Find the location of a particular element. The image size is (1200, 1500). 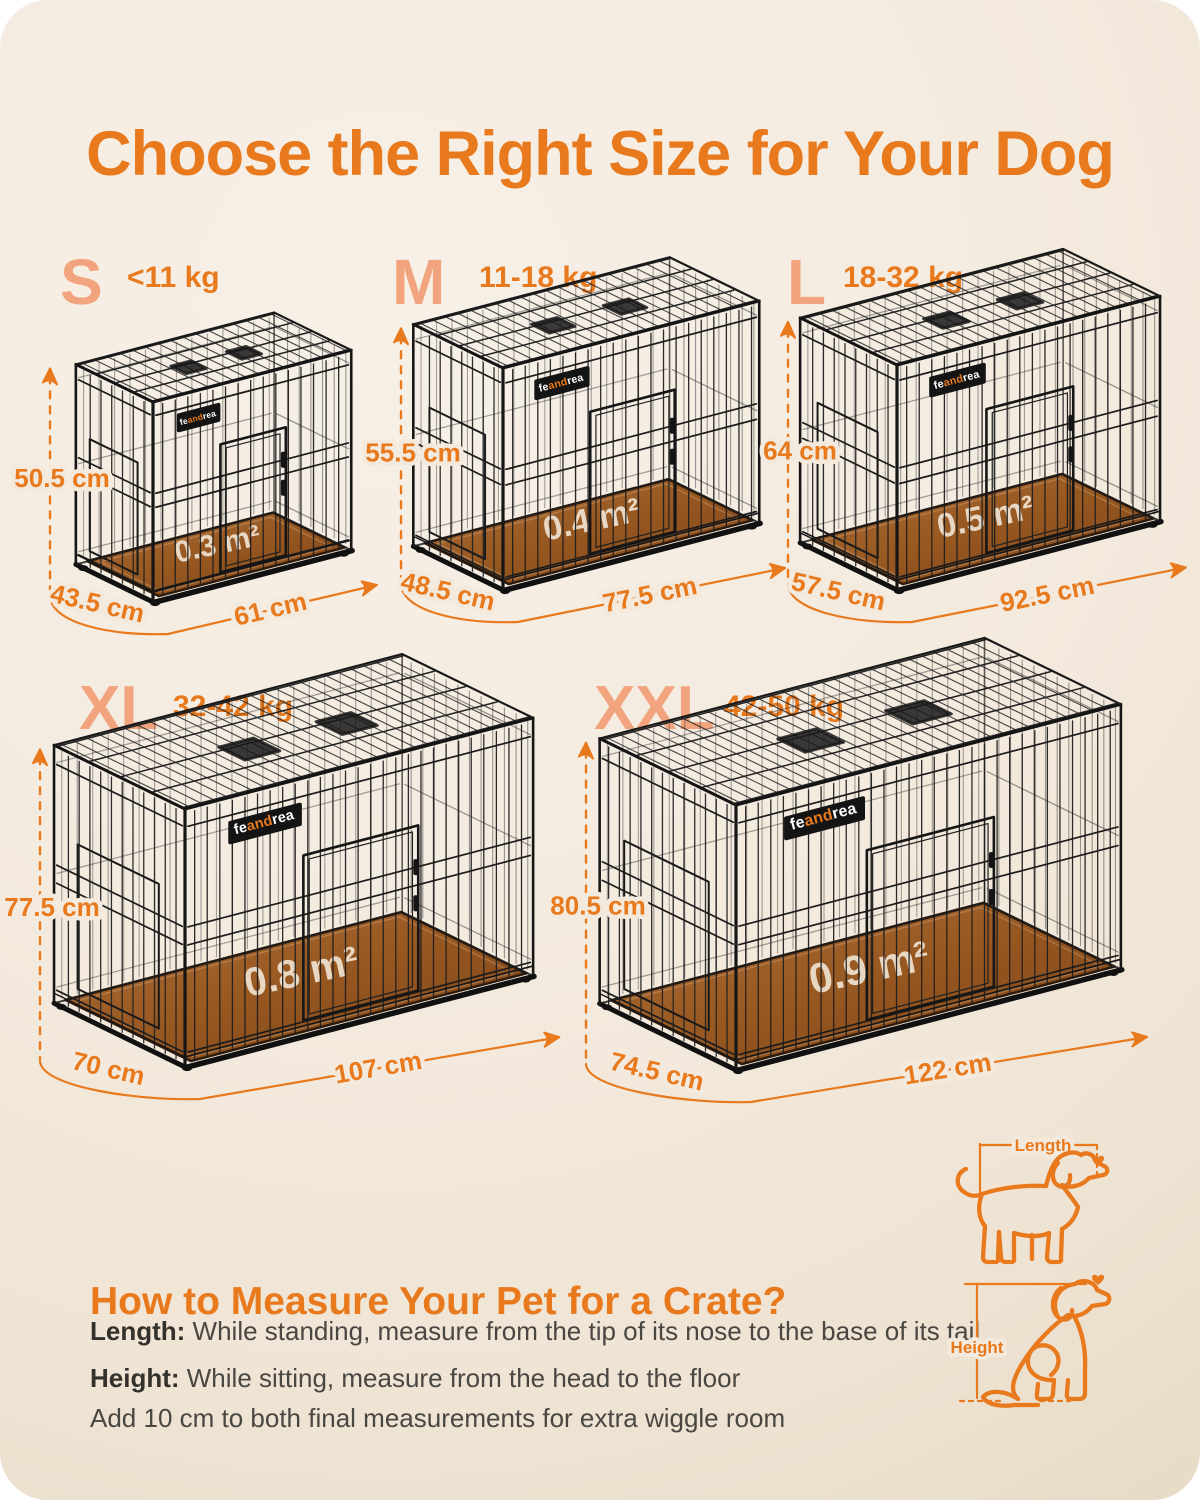

length-diagram: Length is located at coordinates (1032, 1198).